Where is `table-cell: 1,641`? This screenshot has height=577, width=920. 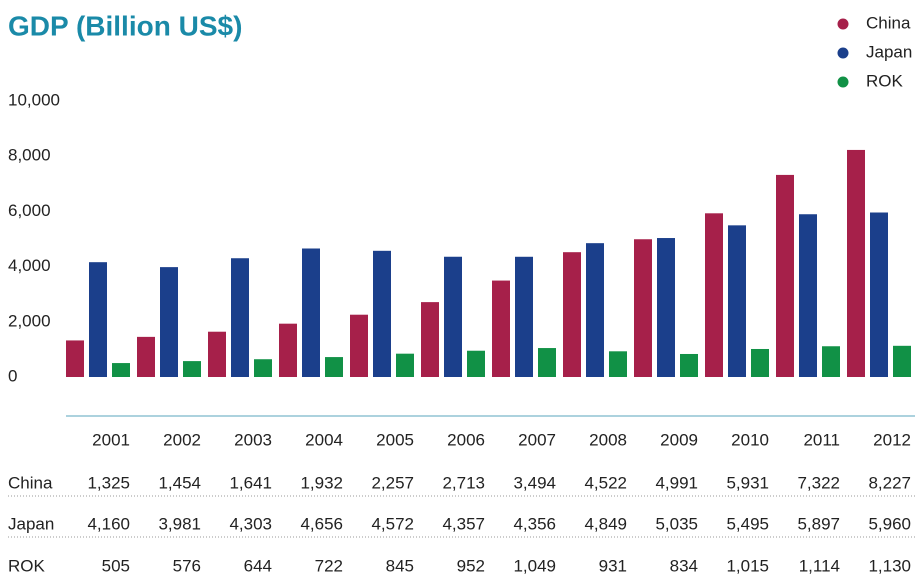 table-cell: 1,641 is located at coordinates (250, 482).